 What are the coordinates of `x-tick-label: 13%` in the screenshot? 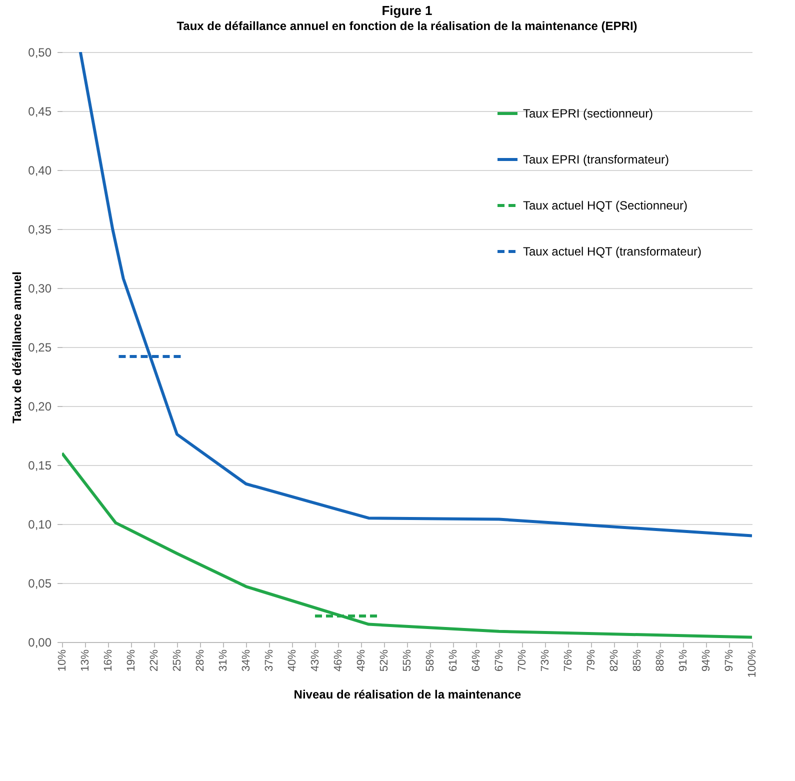 It's located at (86, 660).